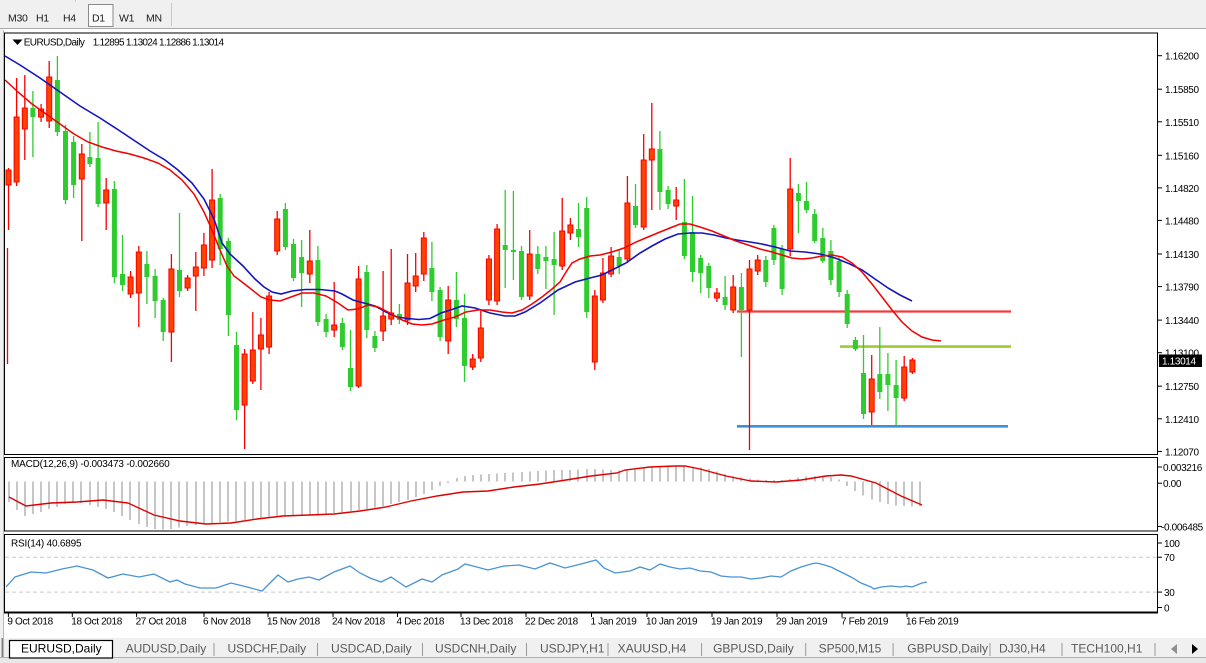 This screenshot has width=1206, height=663. Describe the element at coordinates (46, 544) in the screenshot. I see `svg-text: RSI(14) 40.6895` at that location.